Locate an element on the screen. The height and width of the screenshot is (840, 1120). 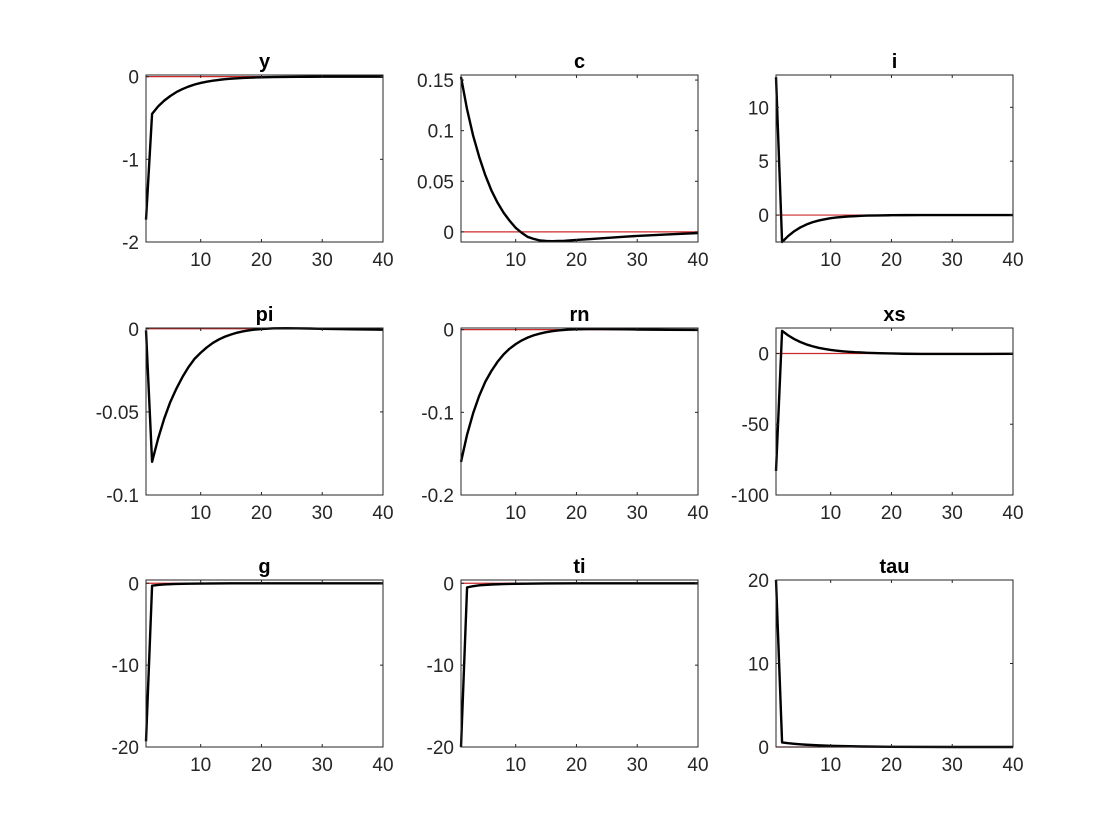
y-tick-label: -2 is located at coordinates (130, 243).